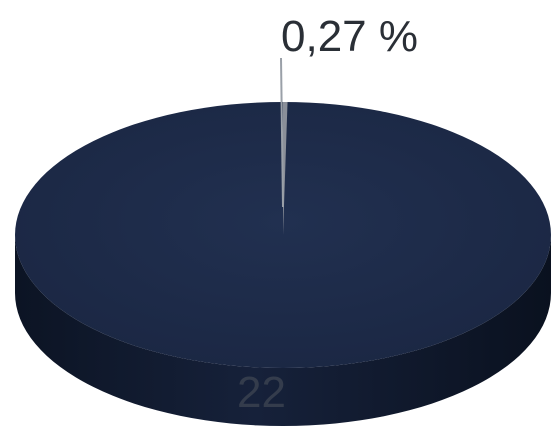  What do you see at coordinates (261, 392) in the screenshot?
I see `data-label-main-slice: 22` at bounding box center [261, 392].